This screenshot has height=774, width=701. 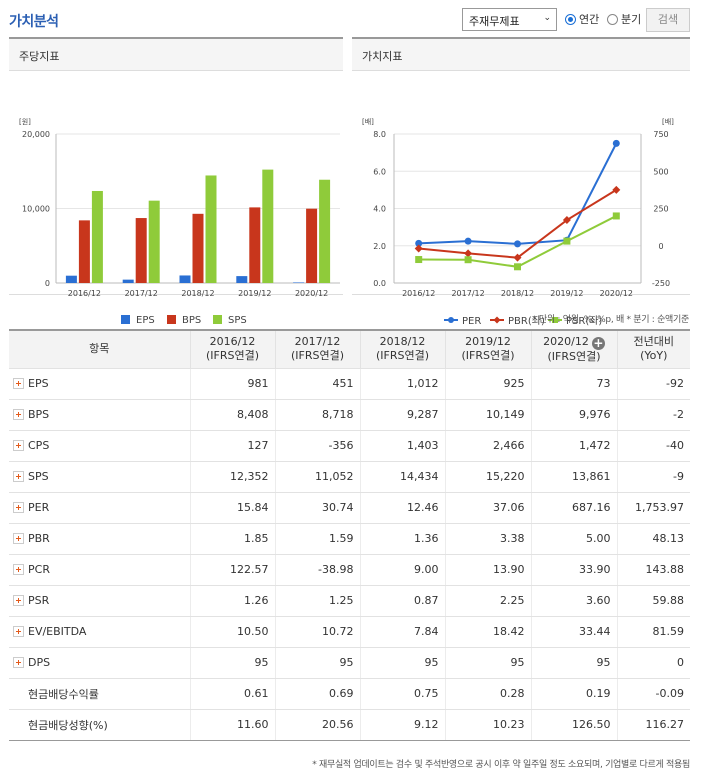 What do you see at coordinates (402, 446) in the screenshot?
I see `value-cell: 1,403` at bounding box center [402, 446].